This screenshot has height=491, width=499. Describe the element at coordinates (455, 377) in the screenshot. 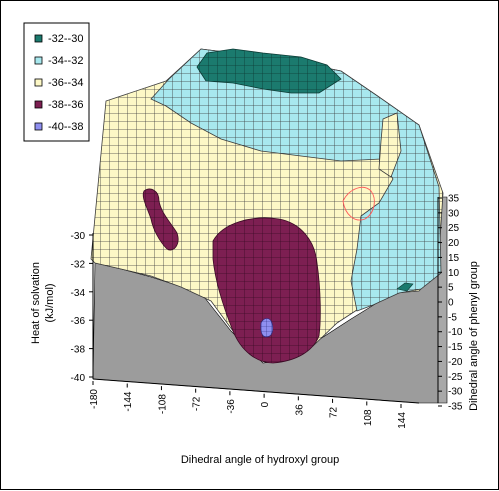

I see `y-tick-label: -25` at that location.